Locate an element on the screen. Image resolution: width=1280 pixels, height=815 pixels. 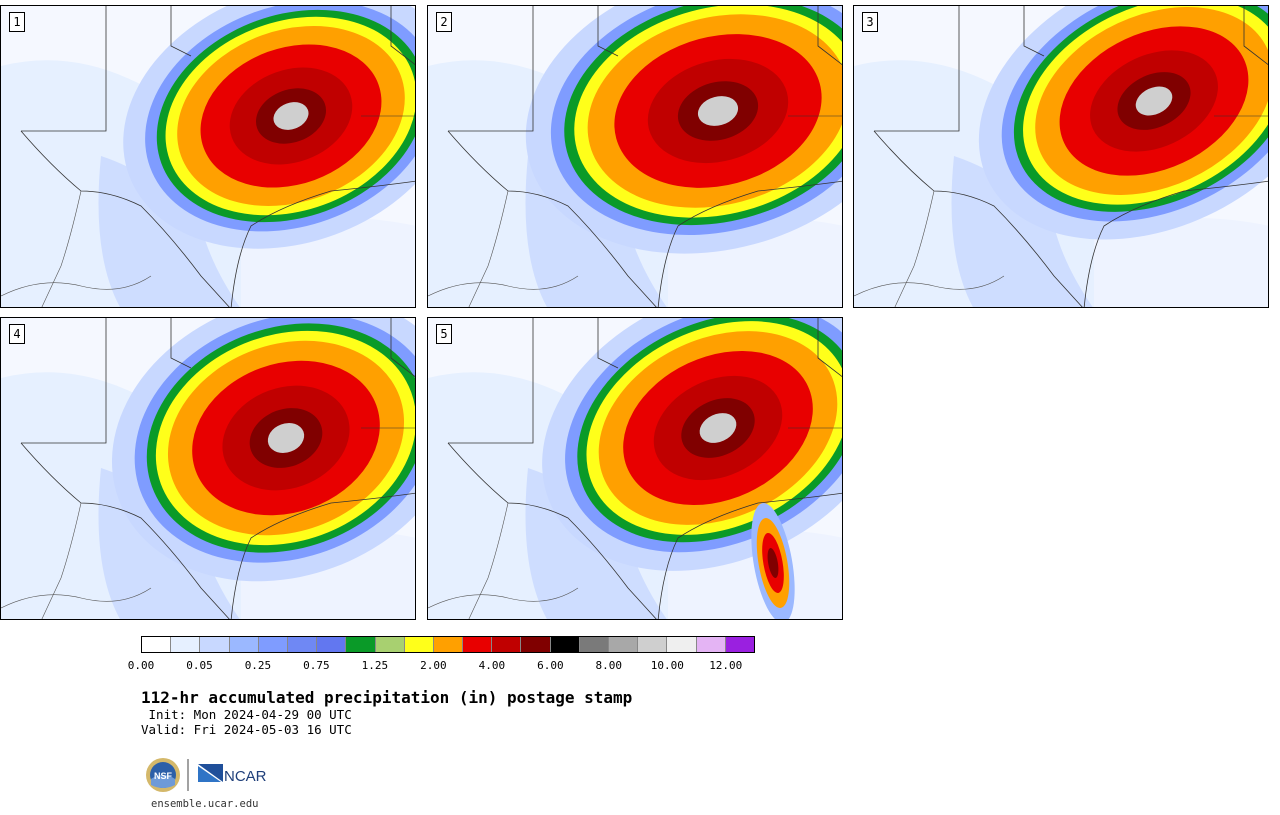
panel-label: 5 is located at coordinates (444, 334).